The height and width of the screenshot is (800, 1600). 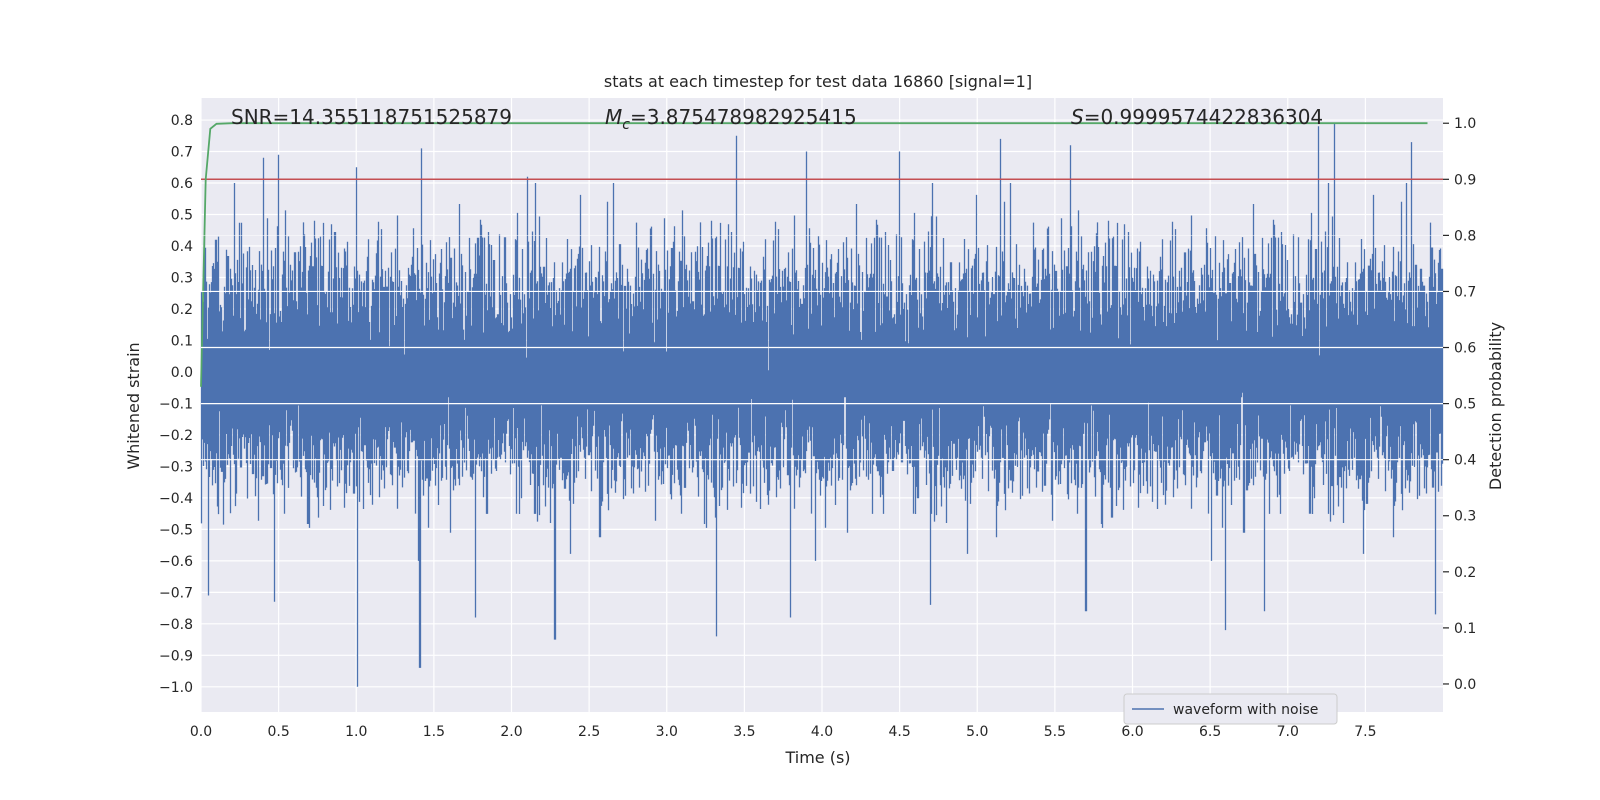 I want to click on y-tick-label: 0.7, so click(x=182, y=153).